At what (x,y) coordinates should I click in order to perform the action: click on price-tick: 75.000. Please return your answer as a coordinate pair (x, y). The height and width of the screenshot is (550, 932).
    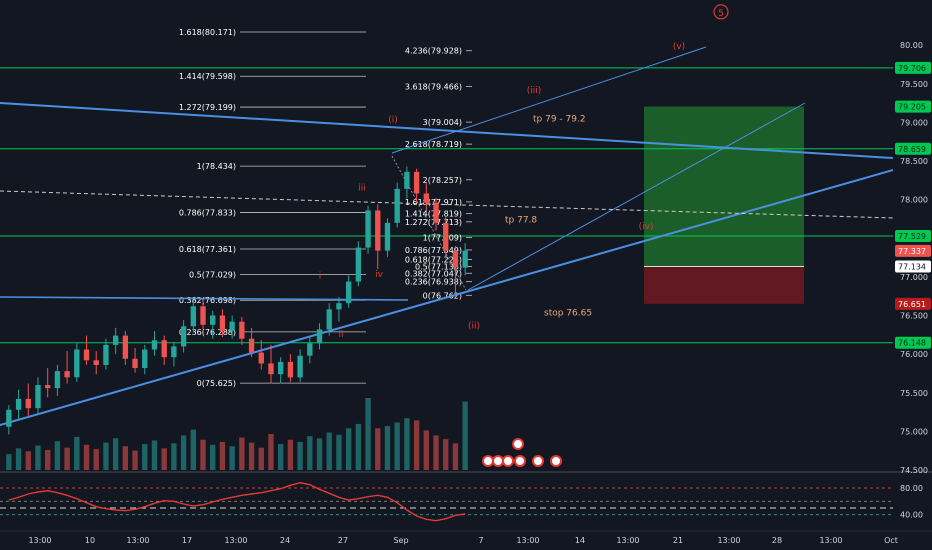
    Looking at the image, I should click on (914, 431).